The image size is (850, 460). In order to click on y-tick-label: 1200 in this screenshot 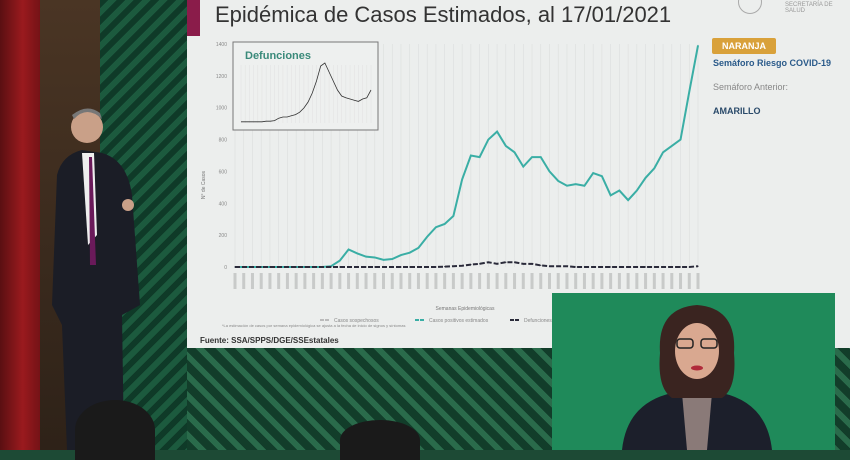, I will do `click(221, 77)`.